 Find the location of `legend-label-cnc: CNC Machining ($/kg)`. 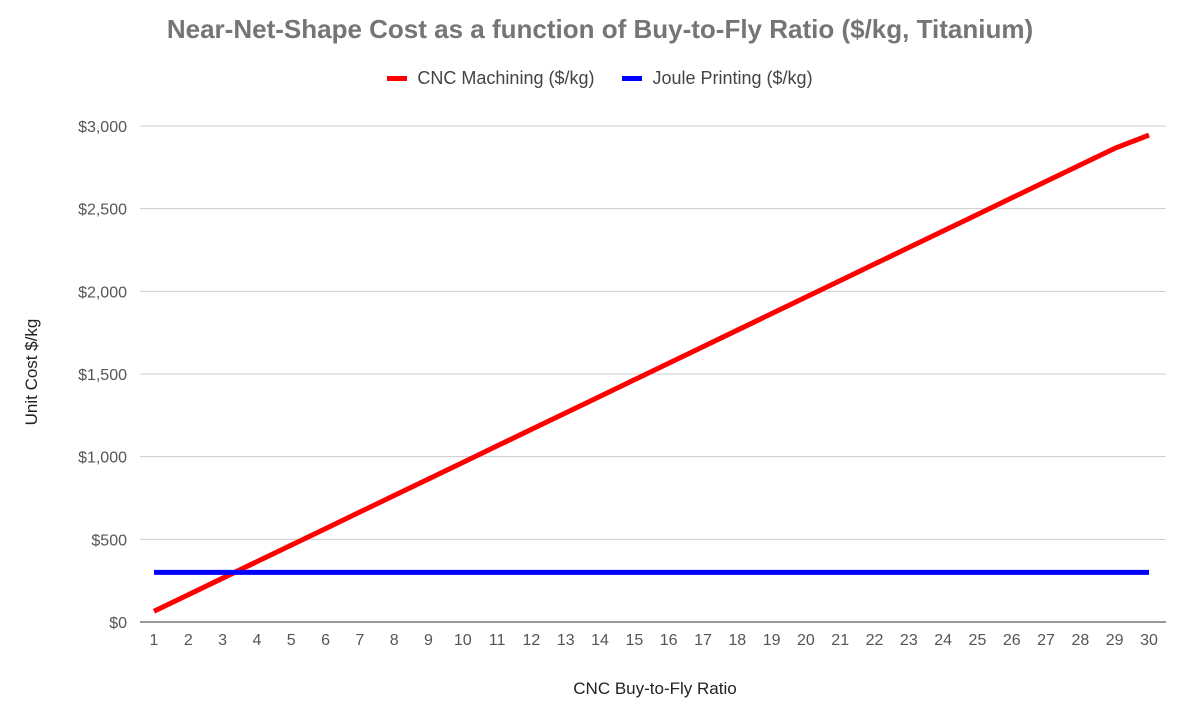

legend-label-cnc: CNC Machining ($/kg) is located at coordinates (506, 78).